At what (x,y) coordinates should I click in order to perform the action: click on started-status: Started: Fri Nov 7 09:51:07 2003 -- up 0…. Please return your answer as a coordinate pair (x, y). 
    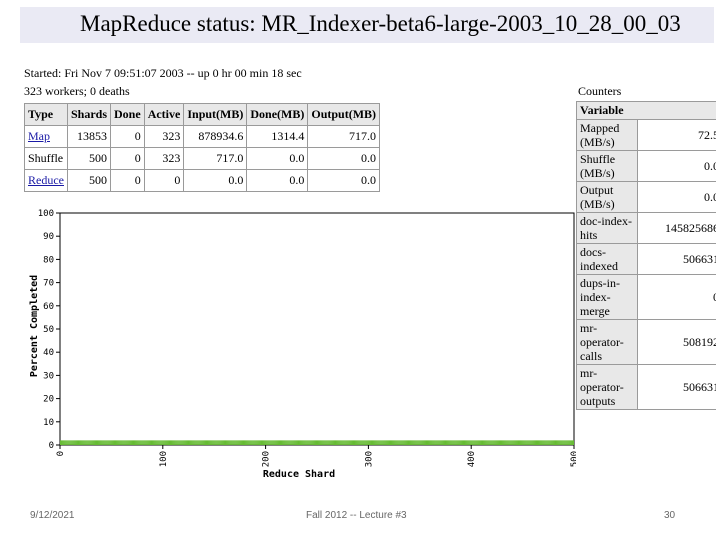
    Looking at the image, I should click on (163, 73).